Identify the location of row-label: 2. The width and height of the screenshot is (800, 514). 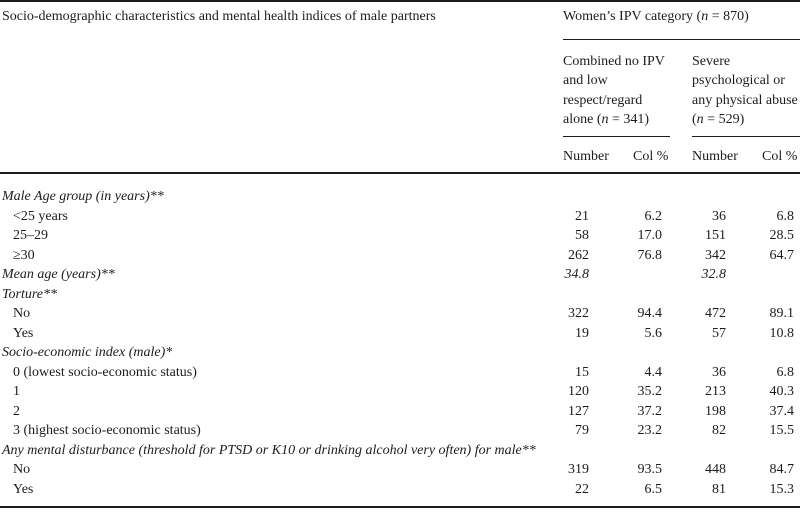
(16, 411).